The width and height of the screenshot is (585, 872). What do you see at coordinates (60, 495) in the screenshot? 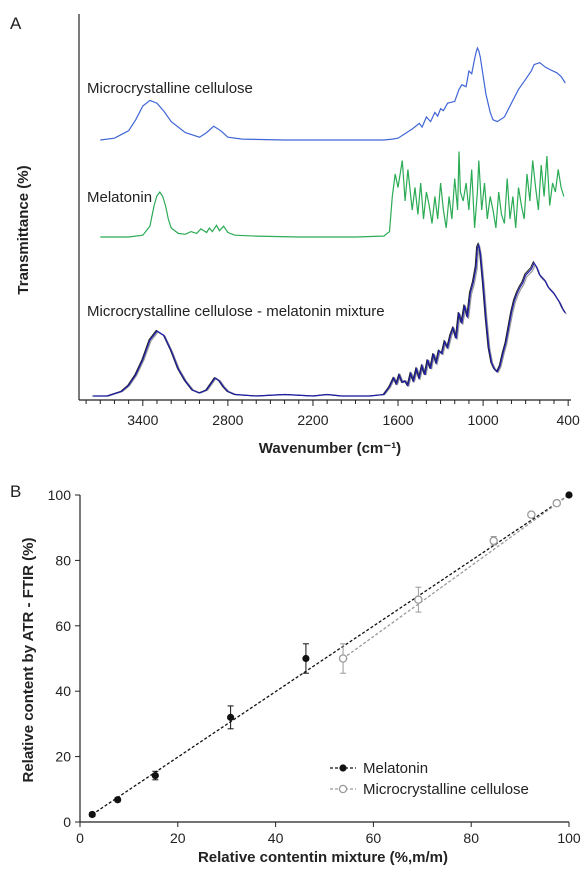
I see `panel-b-y-tick-label: 100` at bounding box center [60, 495].